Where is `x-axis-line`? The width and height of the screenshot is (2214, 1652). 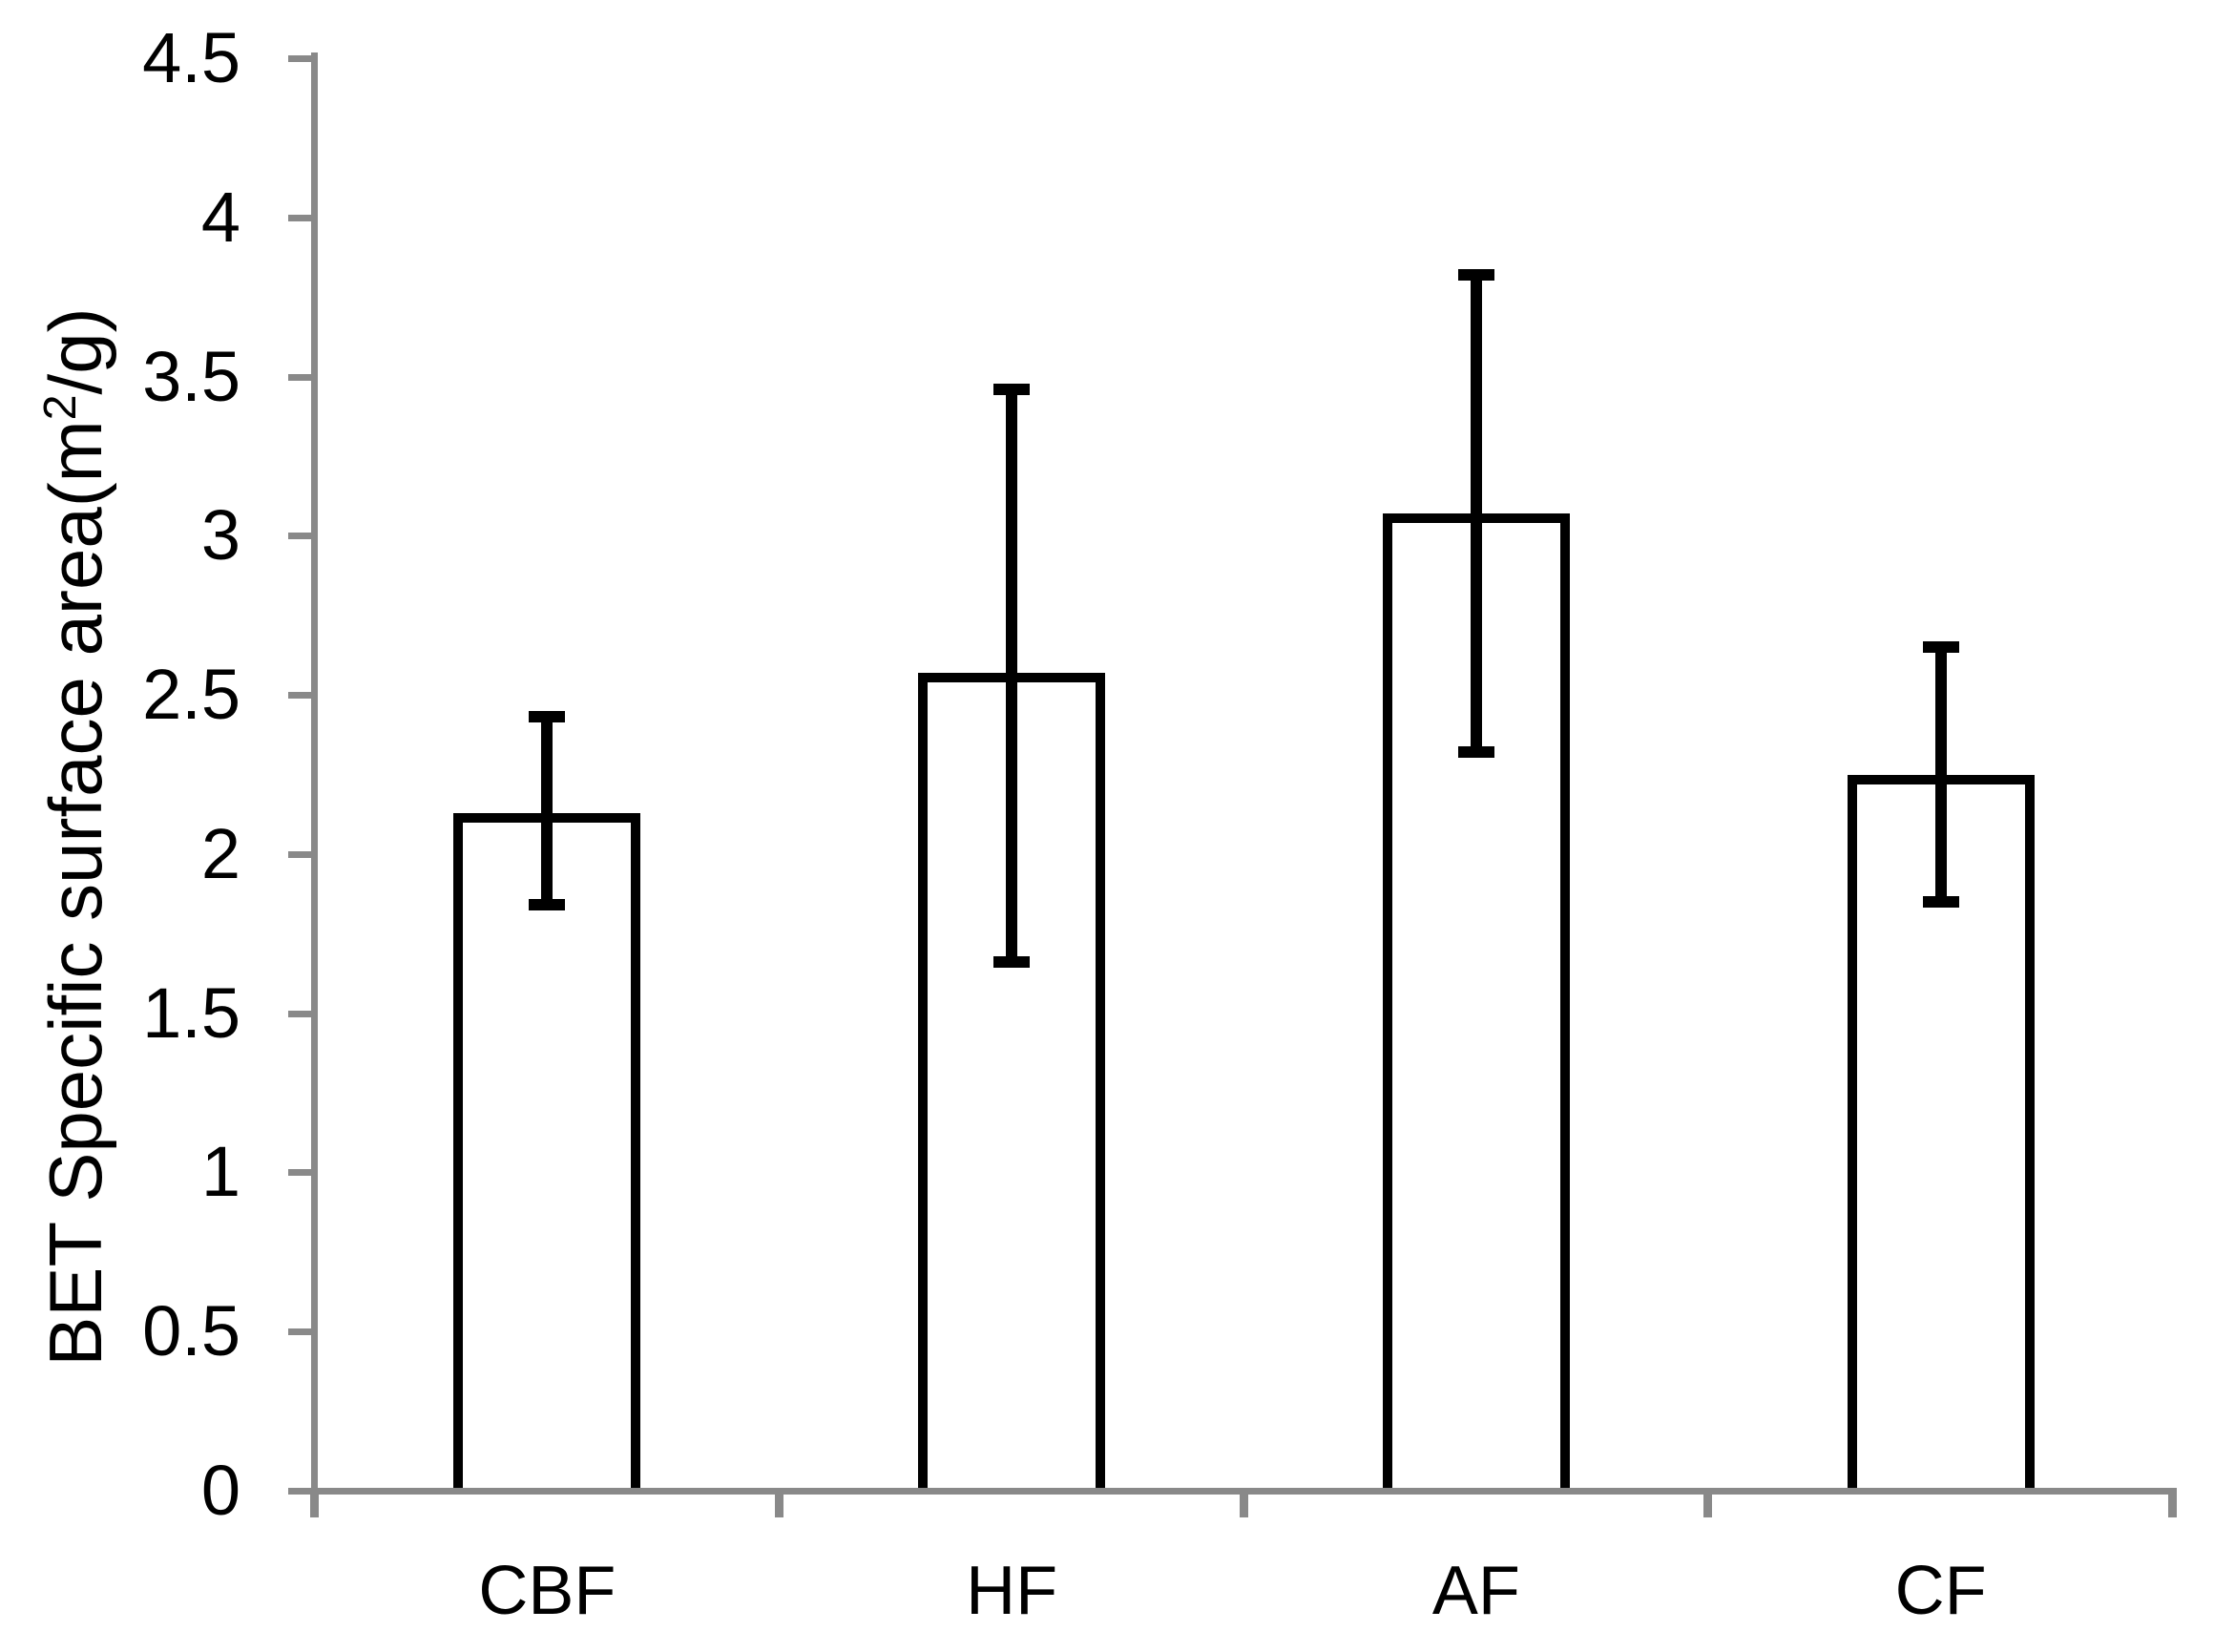
x-axis-line is located at coordinates (1232, 1491).